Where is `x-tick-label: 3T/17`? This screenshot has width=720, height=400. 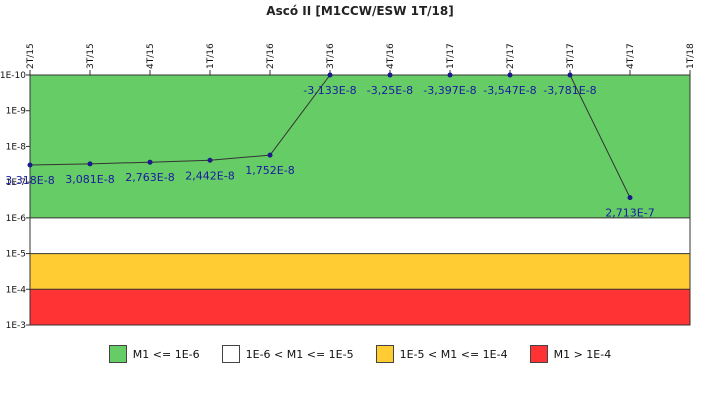
x-tick-label: 3T/17 is located at coordinates (571, 56).